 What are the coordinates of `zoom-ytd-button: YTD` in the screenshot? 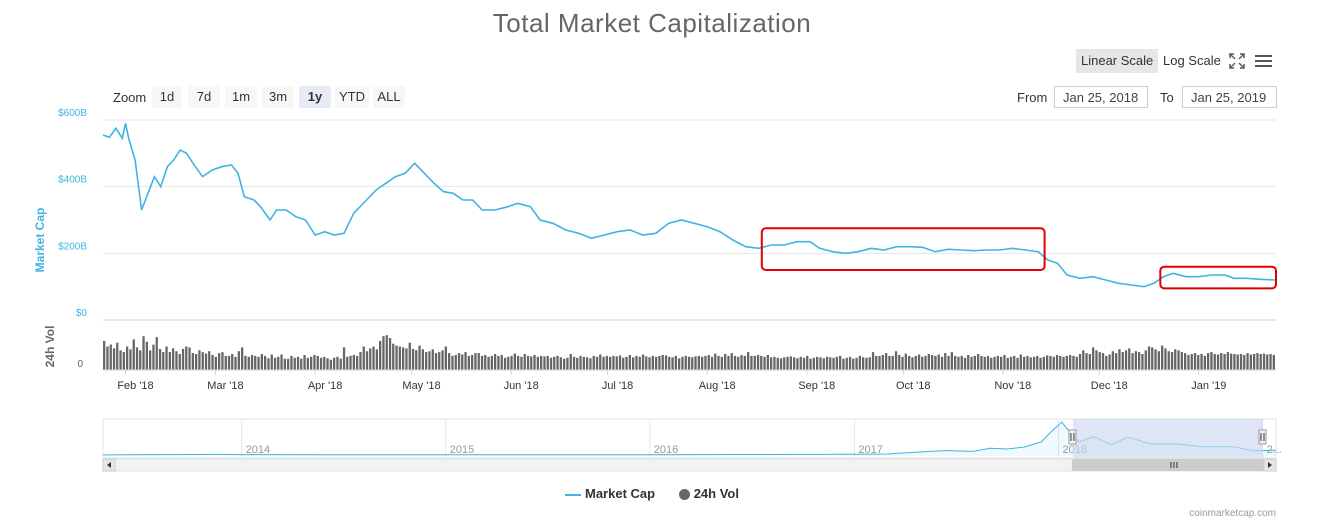 It's located at (352, 97).